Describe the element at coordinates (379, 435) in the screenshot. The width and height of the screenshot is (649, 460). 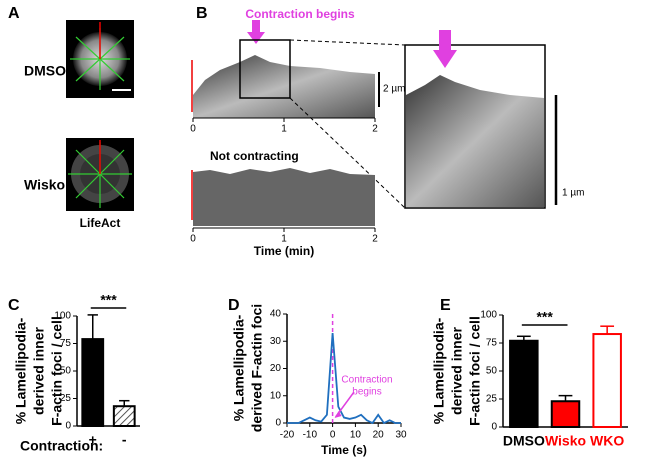
I see `x-tick-label: 20` at that location.